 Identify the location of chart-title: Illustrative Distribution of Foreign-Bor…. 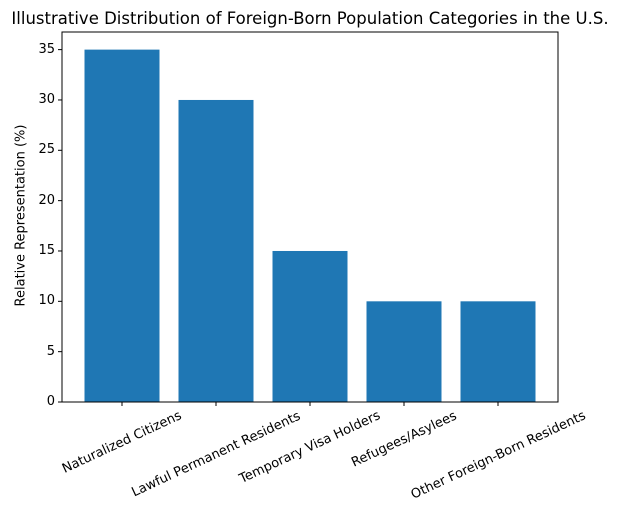
(310, 18).